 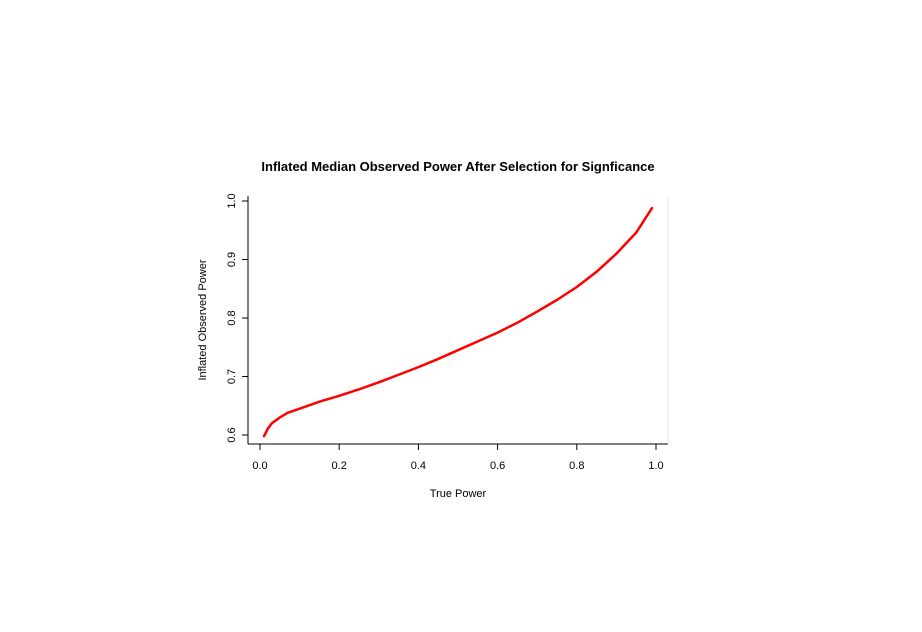 I want to click on x-axis-label: True Power, so click(x=458, y=494).